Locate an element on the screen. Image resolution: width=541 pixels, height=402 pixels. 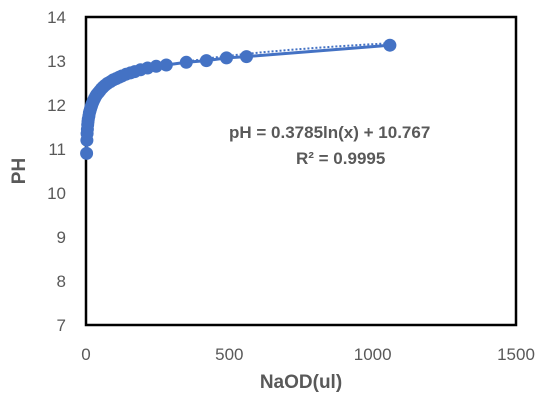
y-tick-label: 12 is located at coordinates (56, 105).